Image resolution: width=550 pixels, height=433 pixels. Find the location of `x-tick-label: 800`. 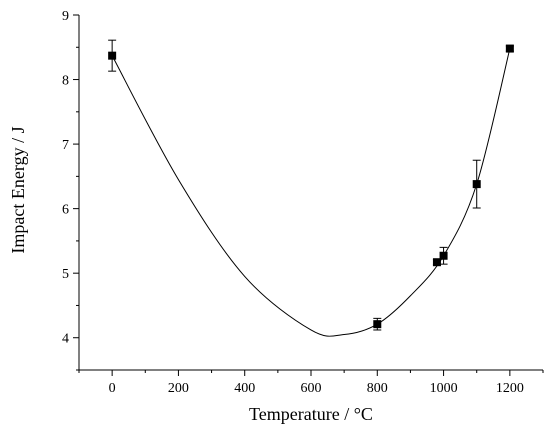

x-tick-label: 800 is located at coordinates (377, 388).